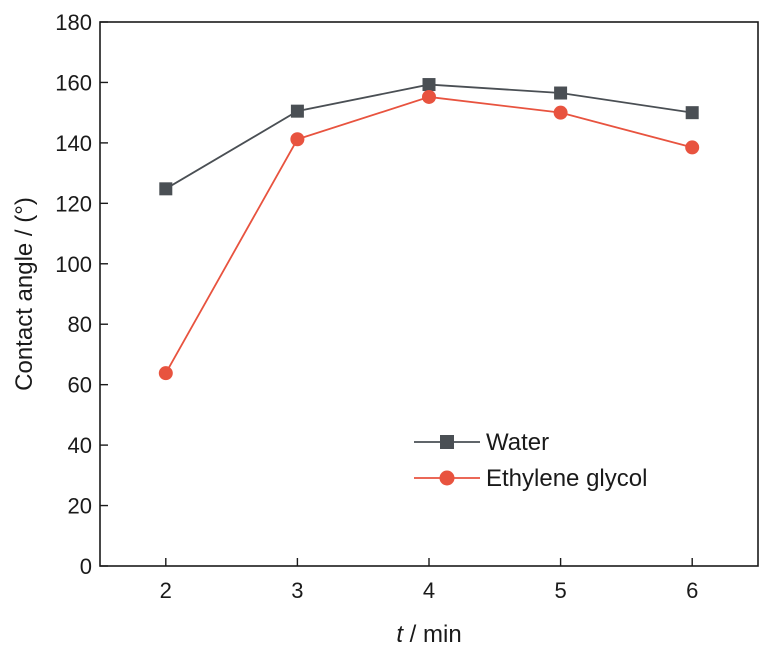  I want to click on x-axis-title: t / min, so click(428, 634).